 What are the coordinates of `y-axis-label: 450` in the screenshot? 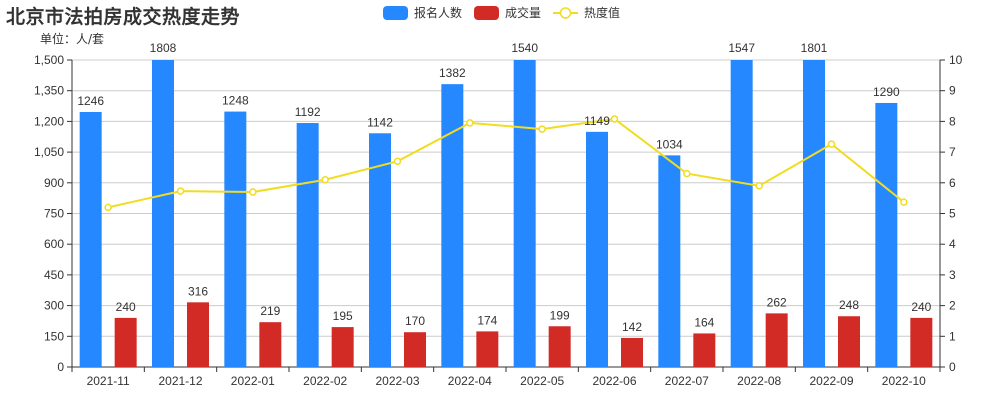 It's located at (54, 275).